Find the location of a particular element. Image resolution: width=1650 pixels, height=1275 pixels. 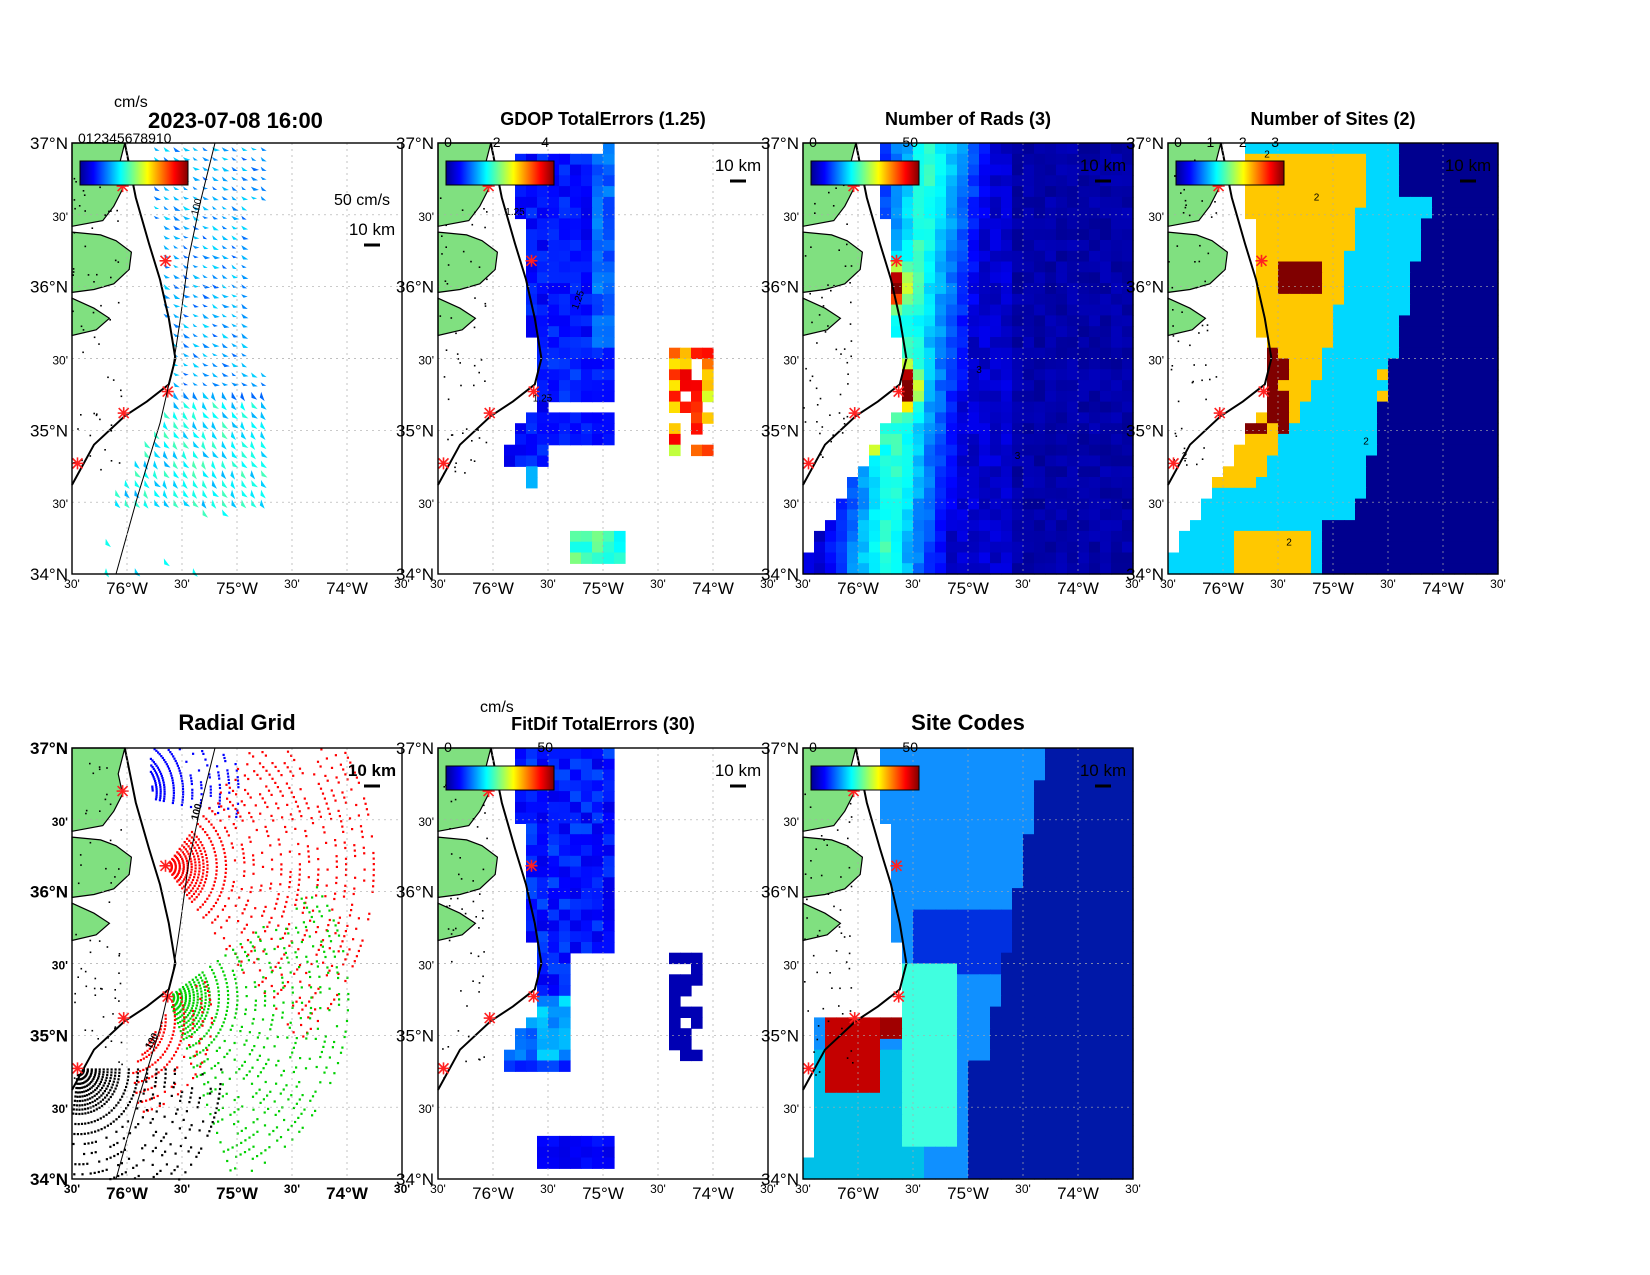

panel-title: FitDif TotalErrors (30) is located at coordinates (603, 724).